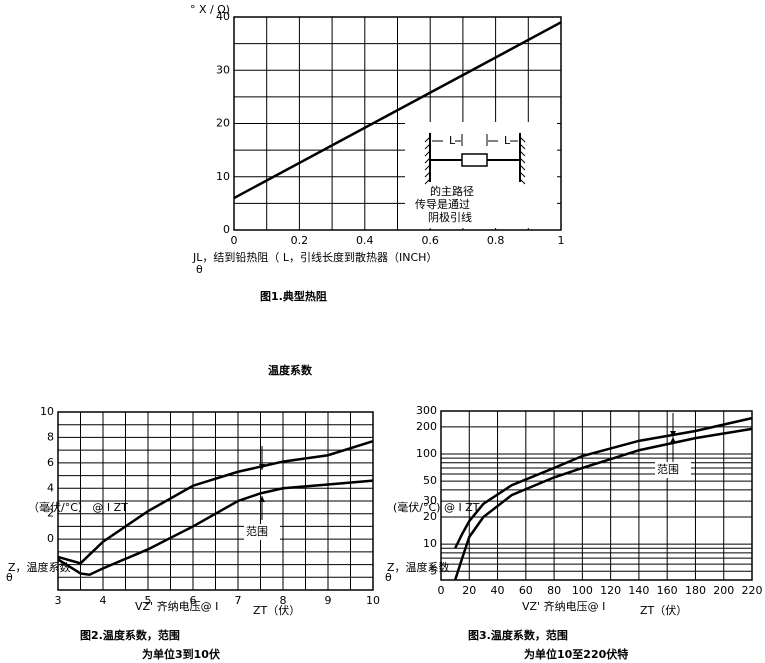 This screenshot has height=663, width=765. What do you see at coordinates (426, 453) in the screenshot?
I see `y-tick-label: 100` at bounding box center [426, 453].